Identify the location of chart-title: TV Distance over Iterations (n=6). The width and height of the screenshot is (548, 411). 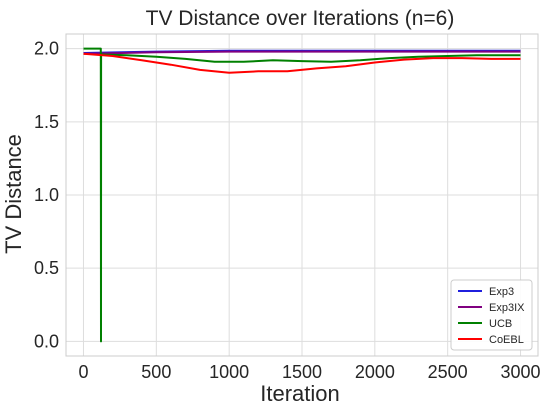
(300, 18).